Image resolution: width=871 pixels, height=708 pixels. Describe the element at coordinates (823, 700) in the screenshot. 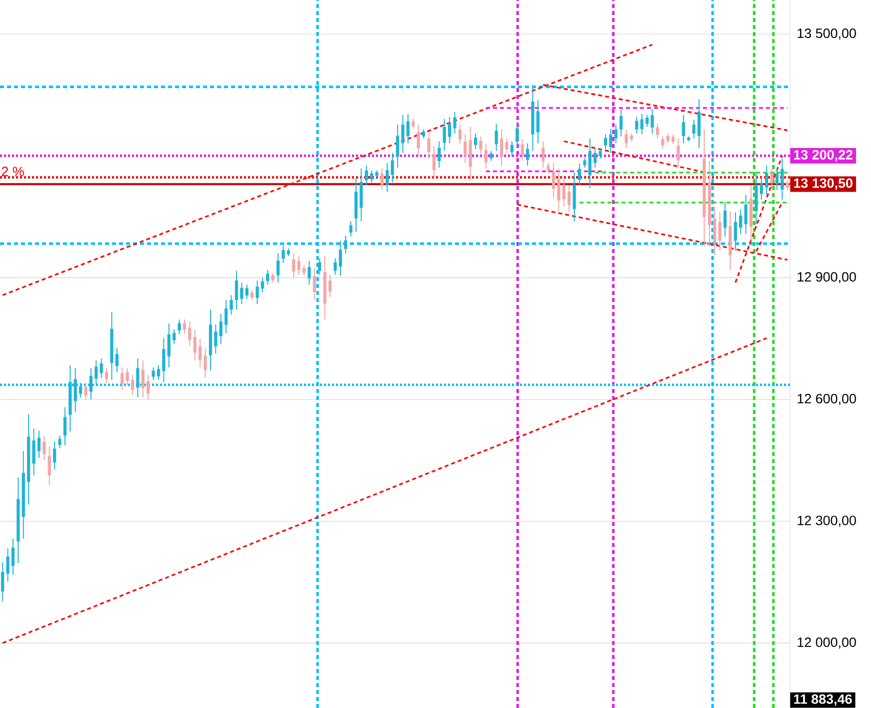

I see `text: 11 883,46` at that location.